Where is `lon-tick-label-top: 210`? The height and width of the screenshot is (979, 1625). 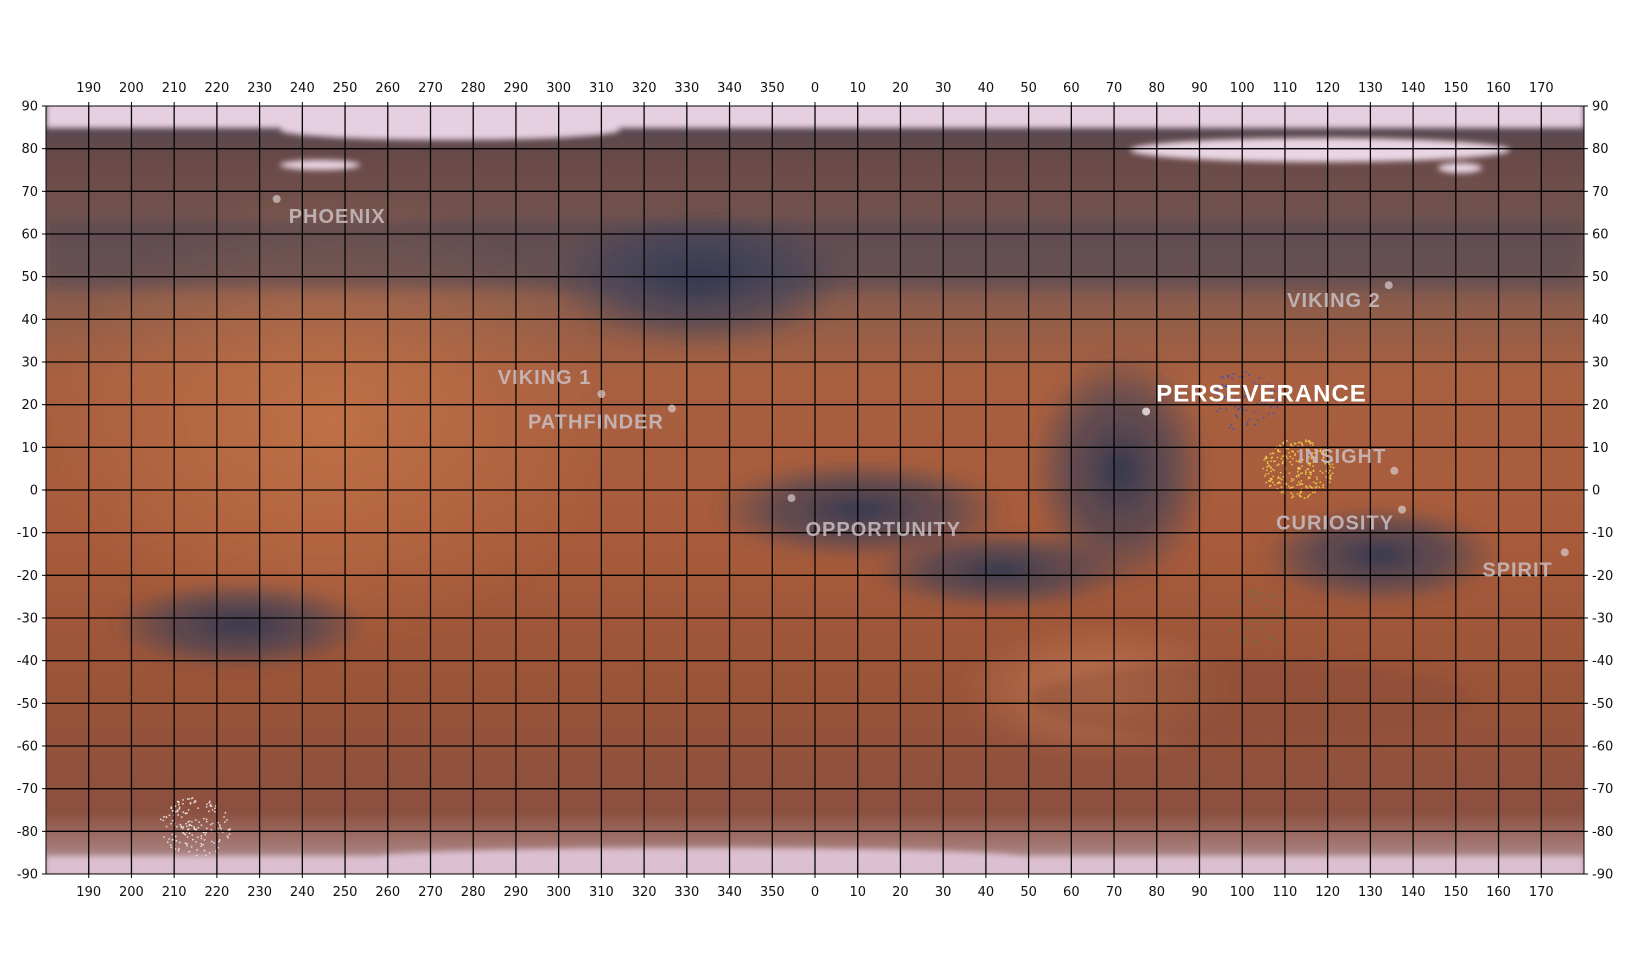 lon-tick-label-top: 210 is located at coordinates (174, 88).